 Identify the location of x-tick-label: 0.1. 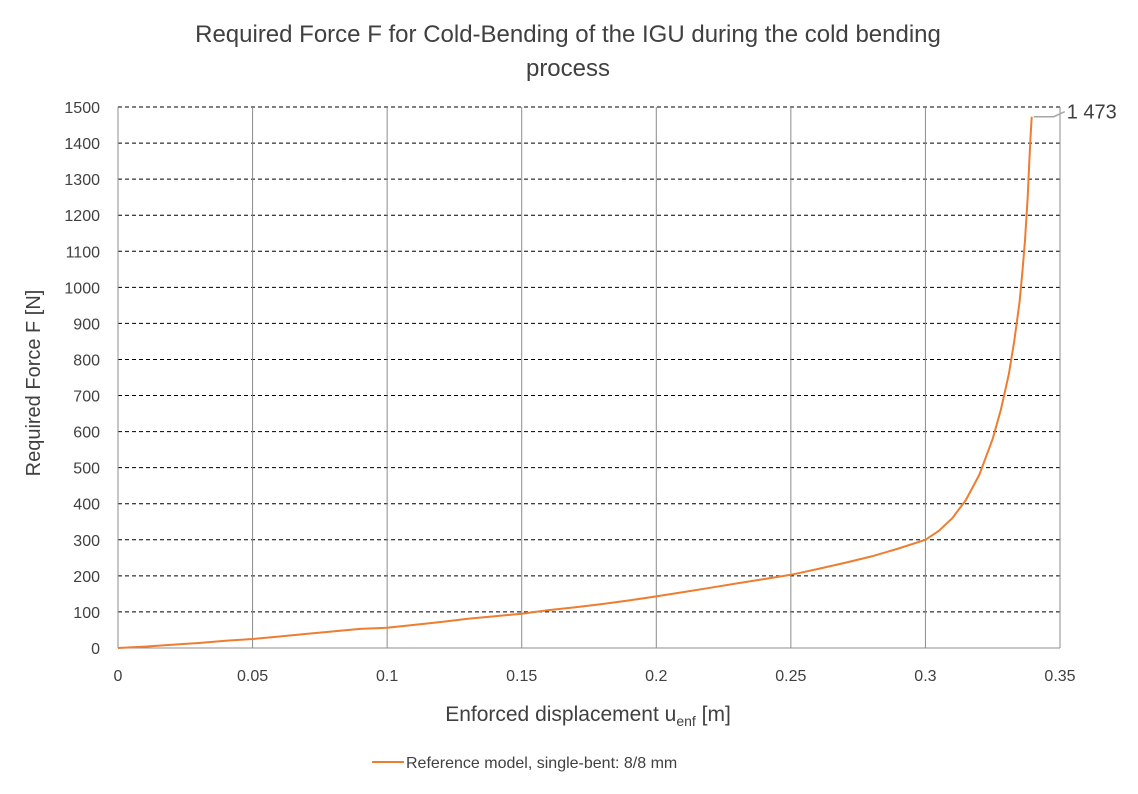
(387, 676).